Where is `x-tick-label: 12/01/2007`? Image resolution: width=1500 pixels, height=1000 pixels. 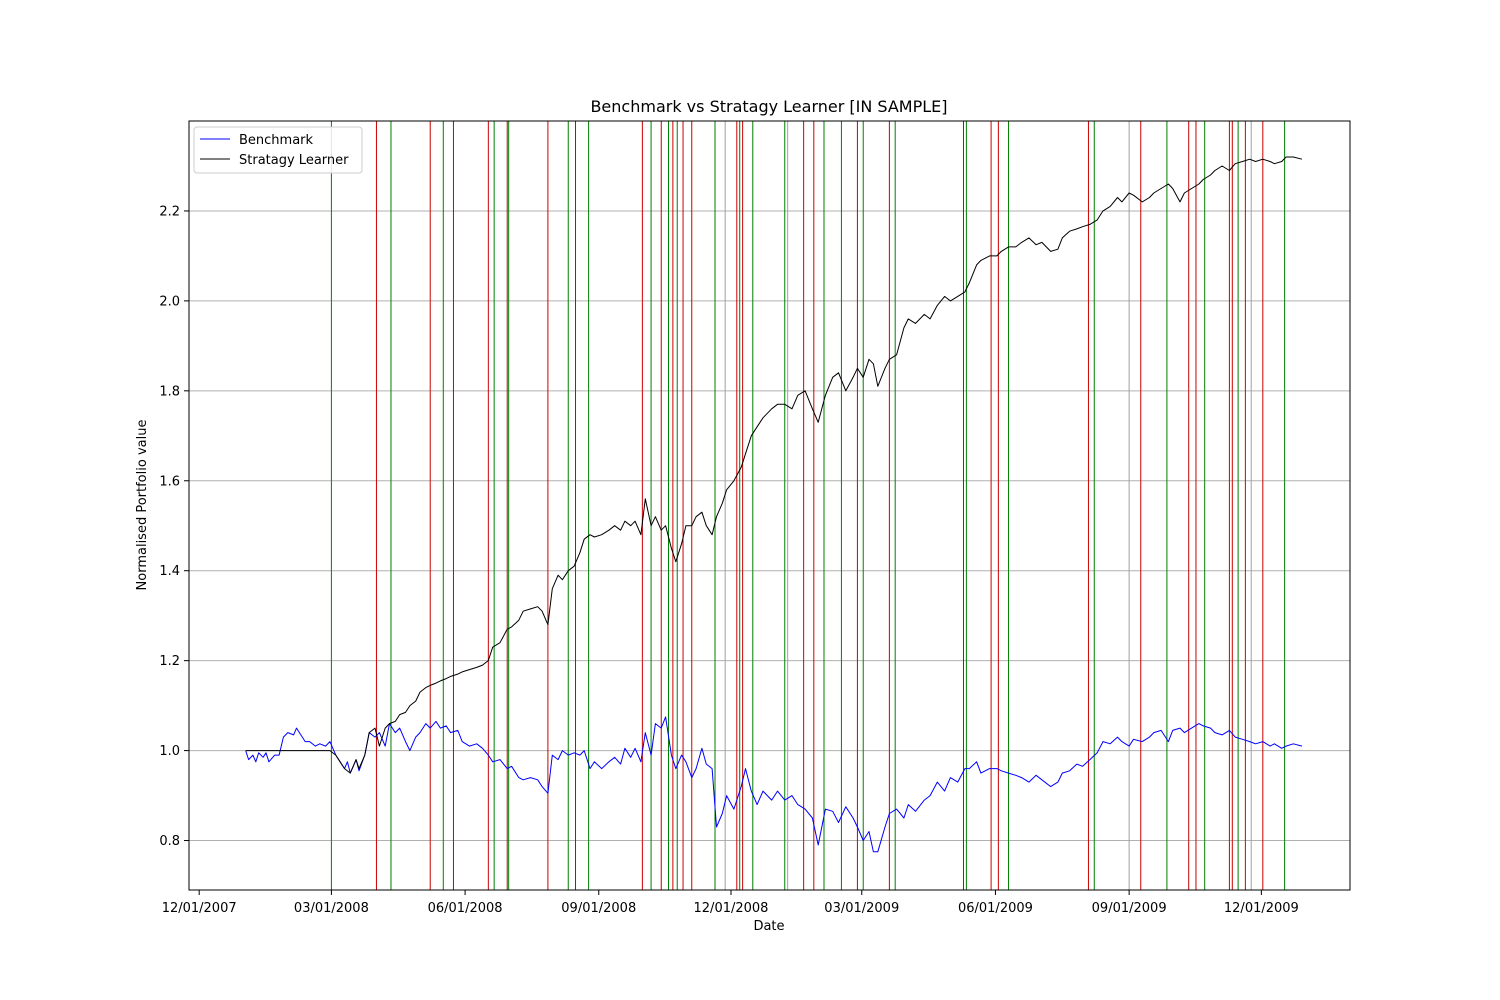
x-tick-label: 12/01/2007 is located at coordinates (199, 908).